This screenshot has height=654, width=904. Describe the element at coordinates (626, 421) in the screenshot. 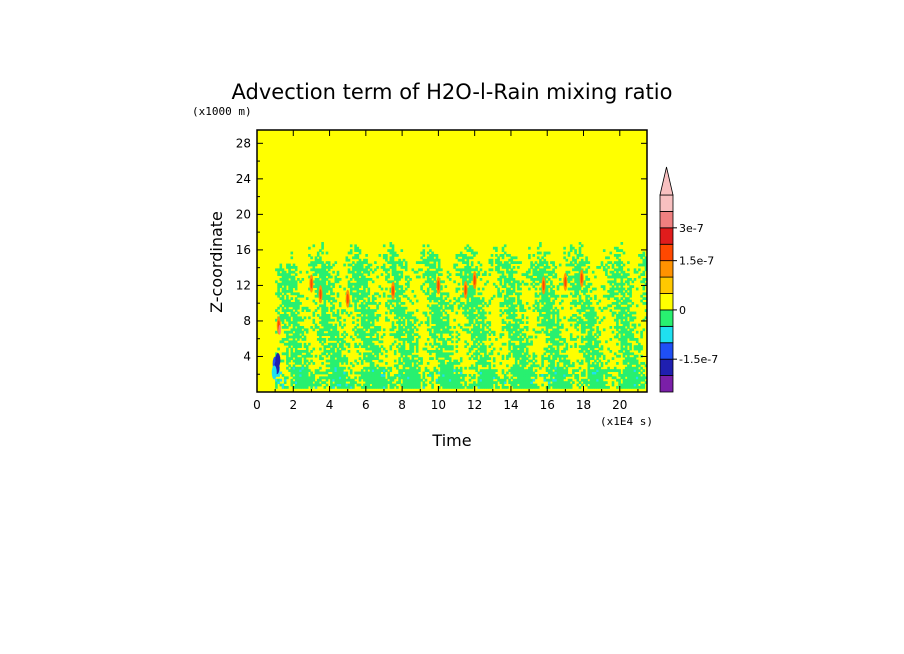

I see `x-unit-label: (x1E4 s)` at that location.